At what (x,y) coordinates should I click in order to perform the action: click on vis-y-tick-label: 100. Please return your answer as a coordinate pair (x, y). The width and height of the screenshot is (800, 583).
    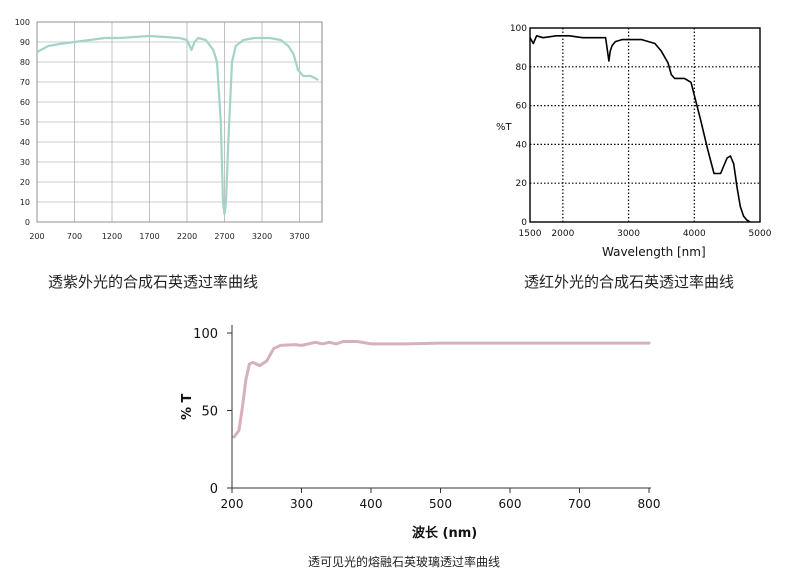
    Looking at the image, I should click on (205, 334).